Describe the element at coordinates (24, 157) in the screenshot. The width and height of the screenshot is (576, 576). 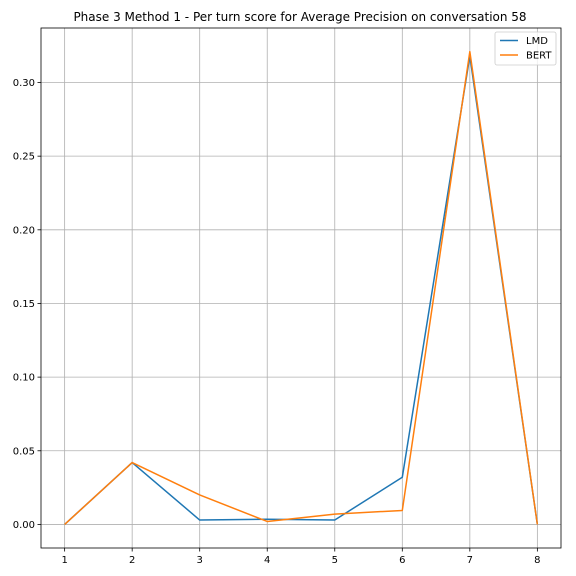
I see `y-tick-label: 0.25` at that location.